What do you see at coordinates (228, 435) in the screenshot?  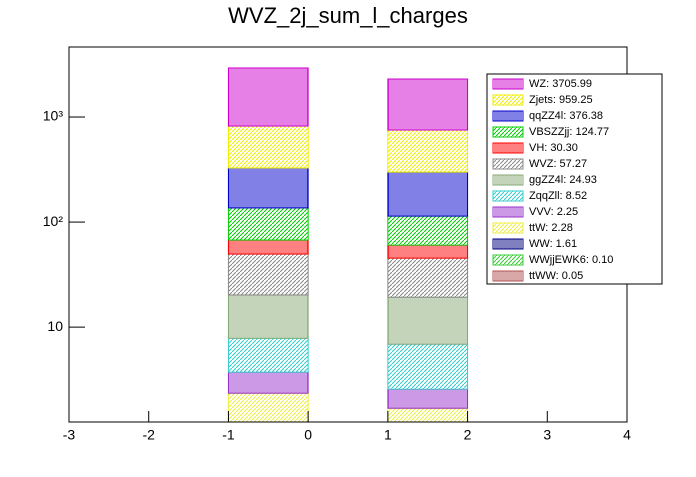 I see `x-tick-label: -1` at bounding box center [228, 435].